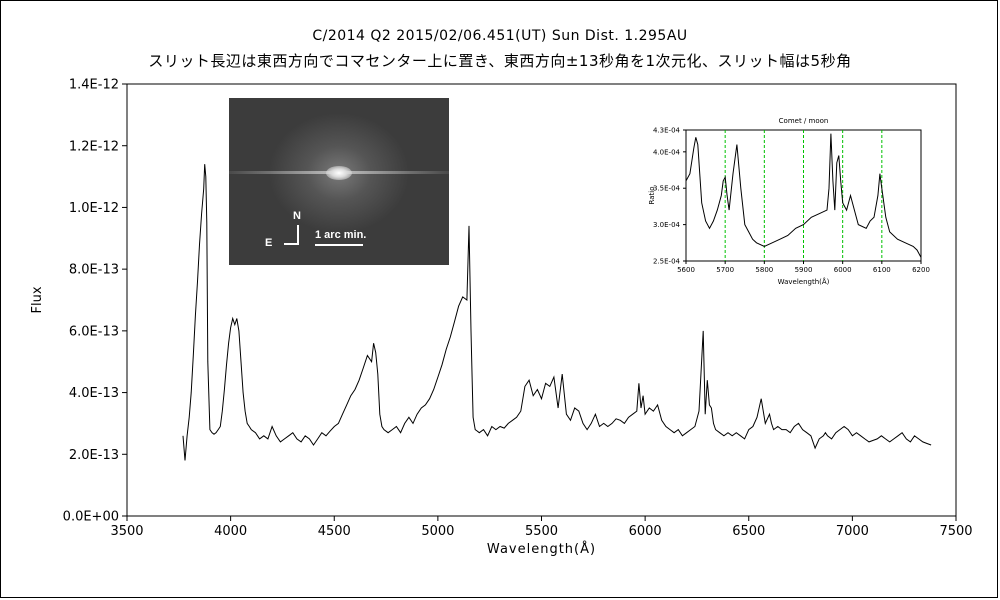 The width and height of the screenshot is (1000, 600). I want to click on main-x-tick-label: 6500, so click(748, 531).